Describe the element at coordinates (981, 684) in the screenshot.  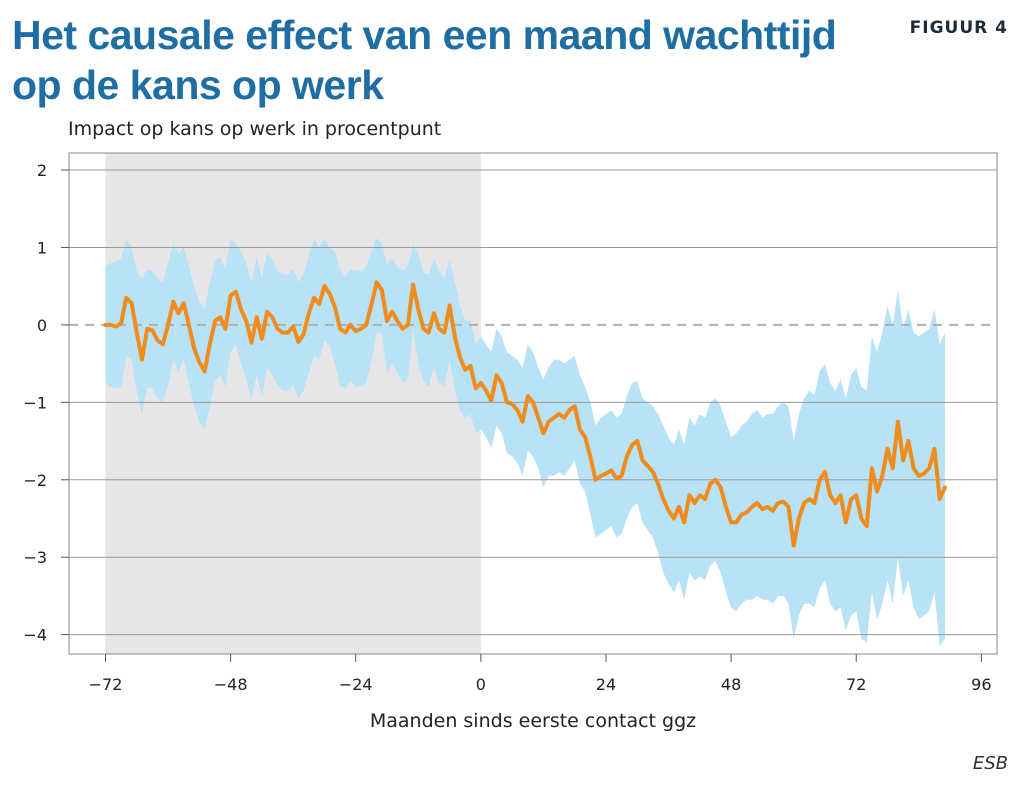
I see `x-tick-label: 96` at that location.